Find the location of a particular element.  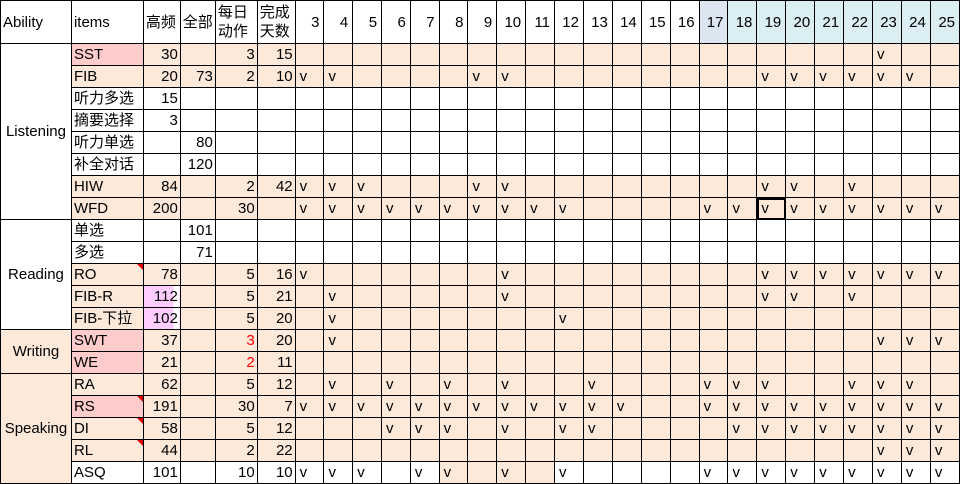

all-cell: 120 is located at coordinates (197, 164).